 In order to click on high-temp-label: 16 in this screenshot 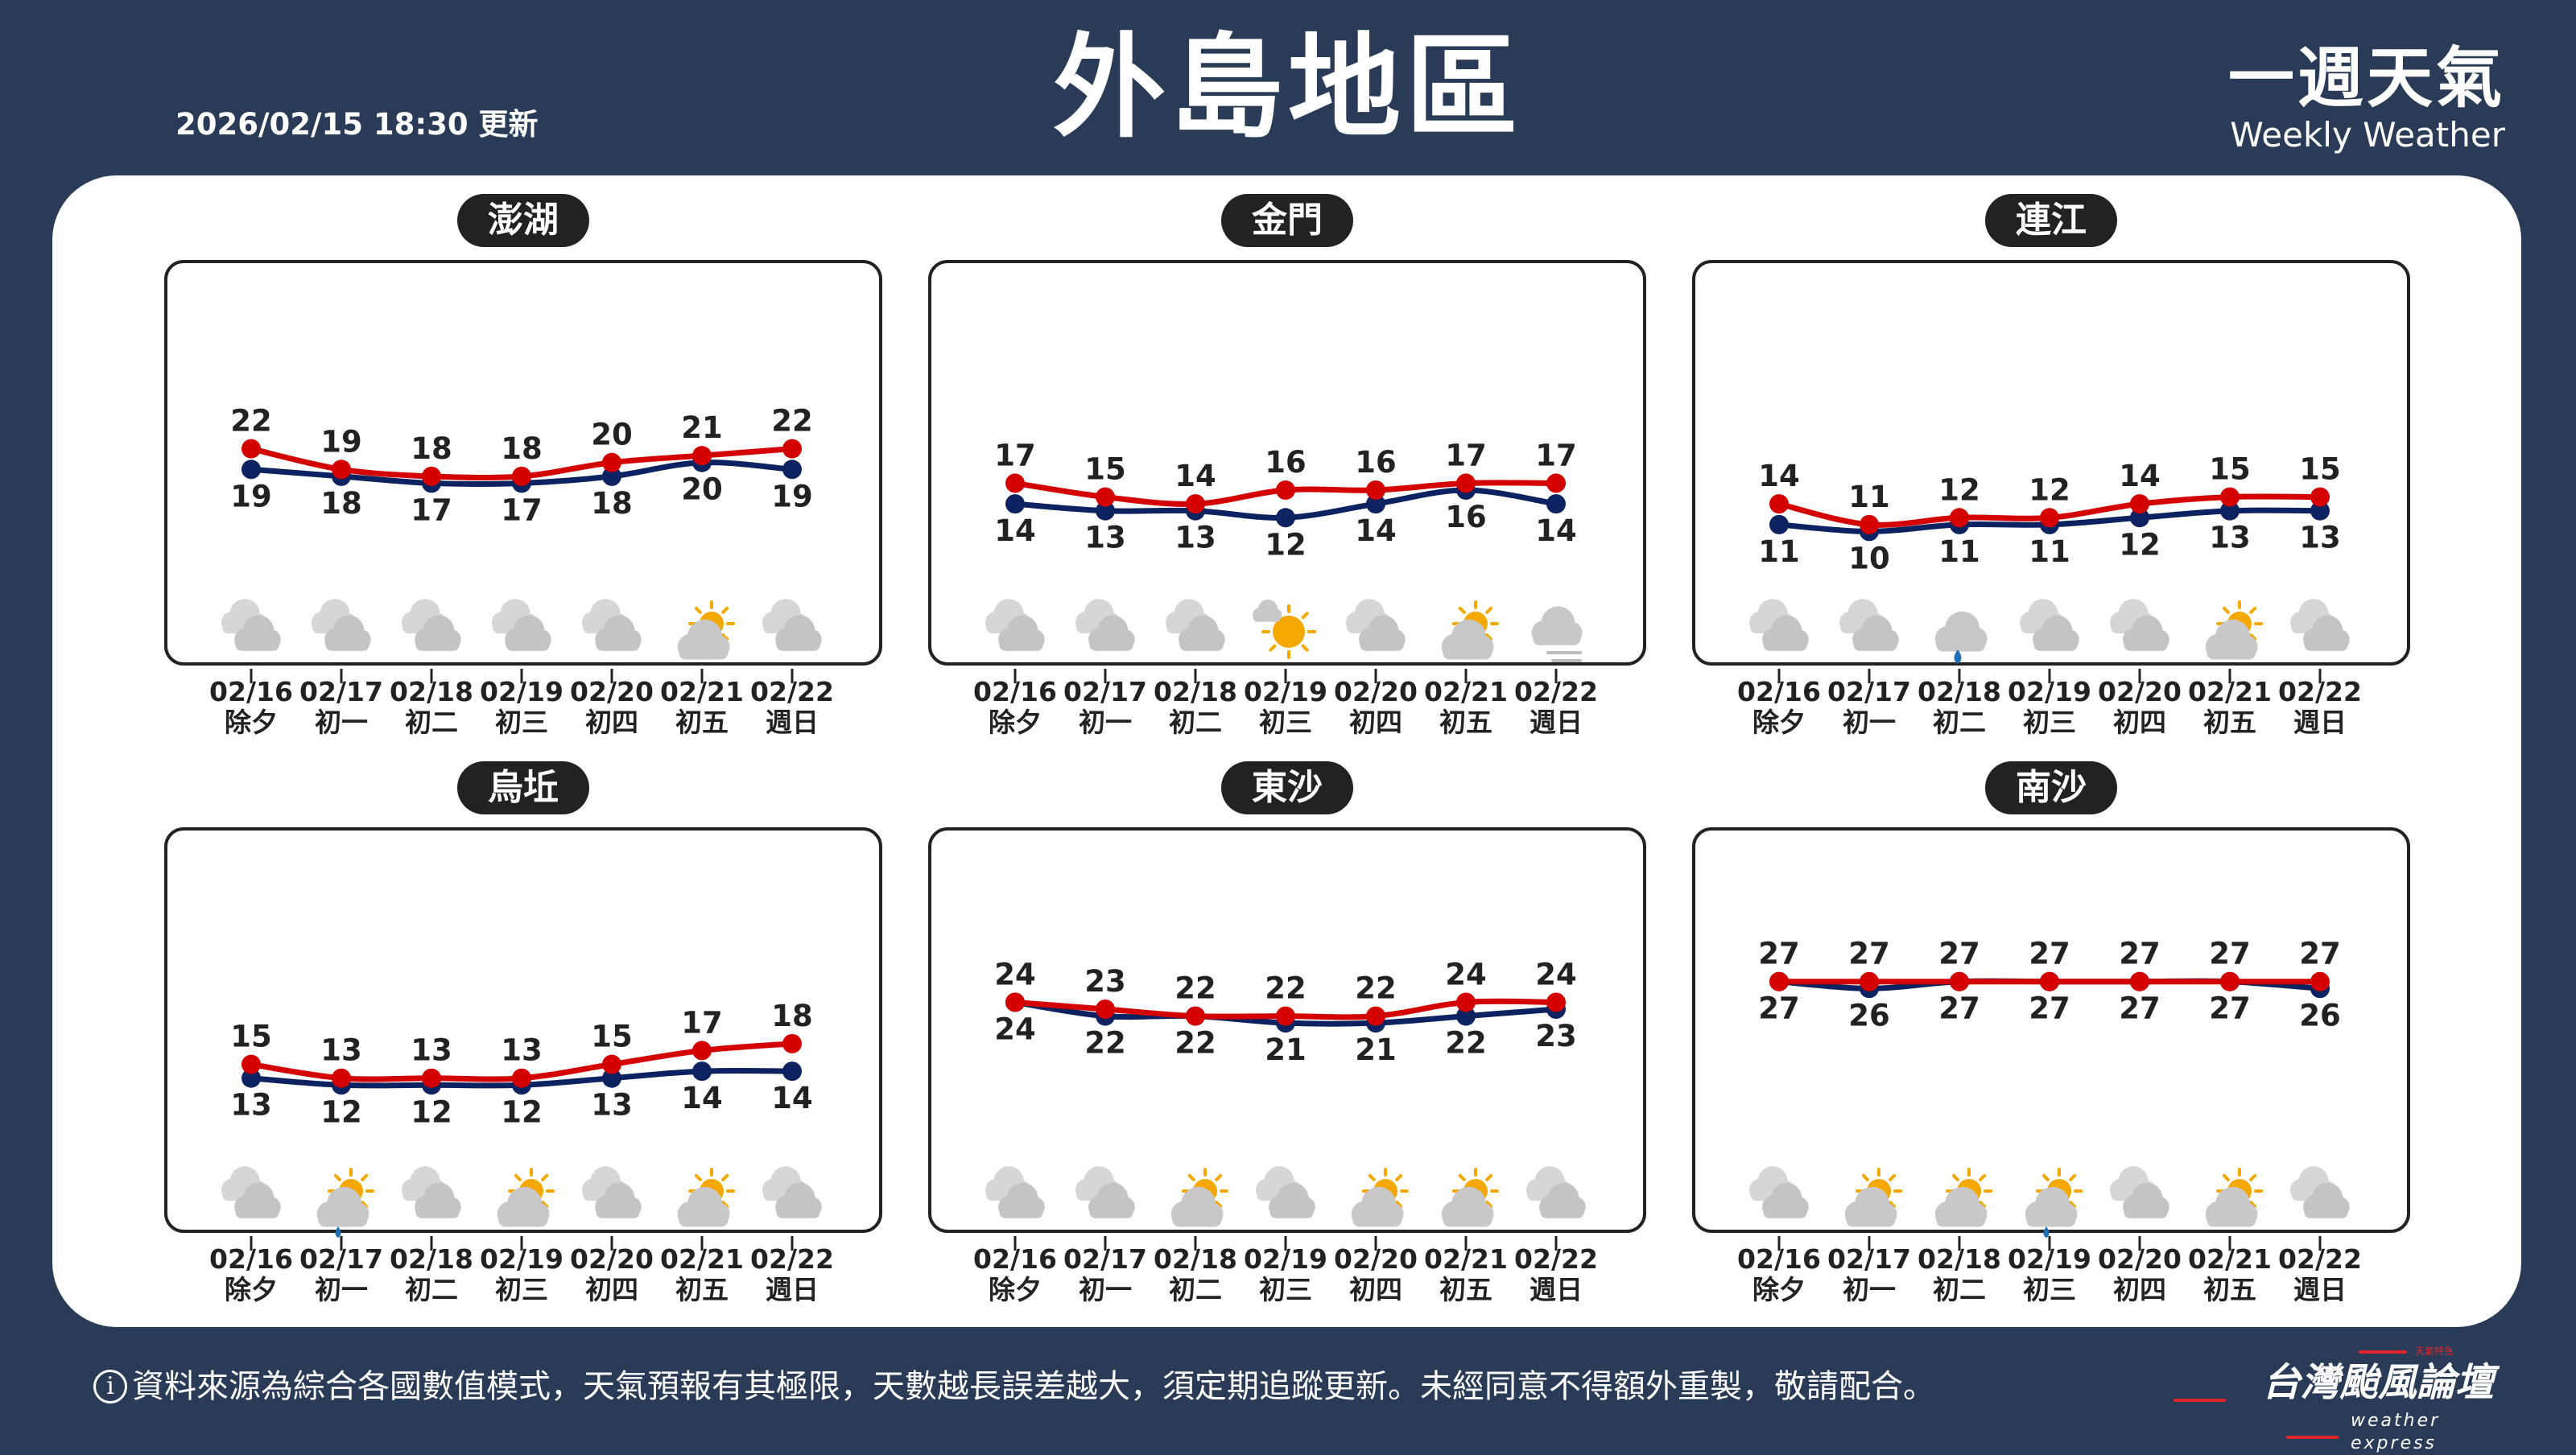, I will do `click(1286, 462)`.